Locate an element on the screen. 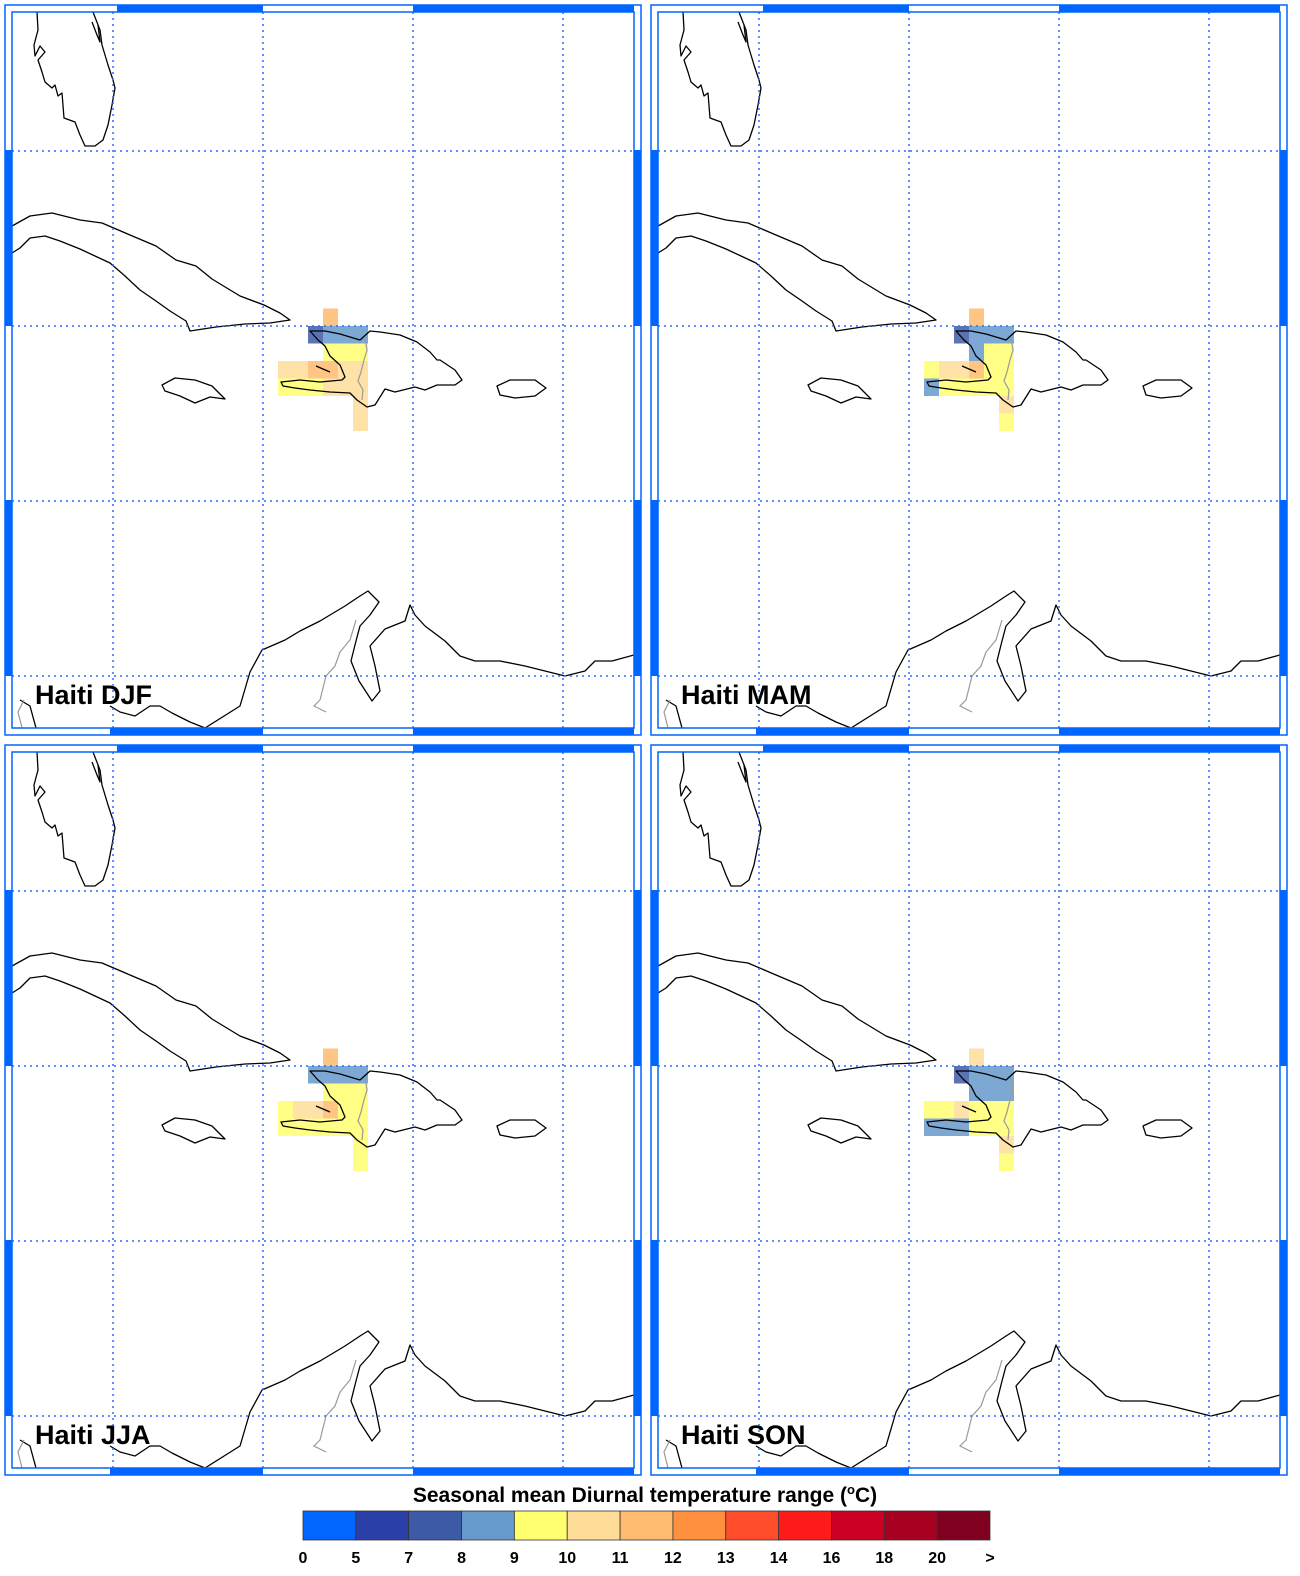 Image resolution: width=1300 pixels, height=1576 pixels. panel-label: Haiti JJA is located at coordinates (93, 1435).